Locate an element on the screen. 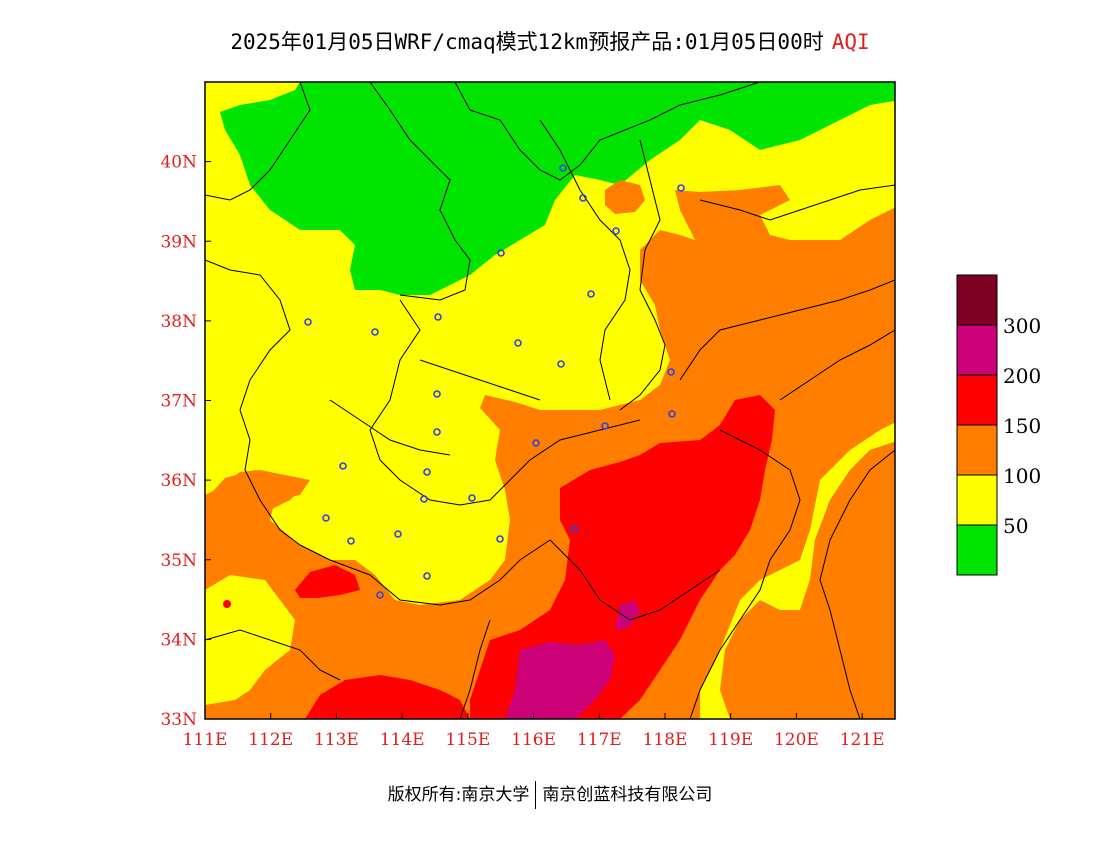 The image size is (1100, 850). lat-tick-label: 34N is located at coordinates (178, 640).